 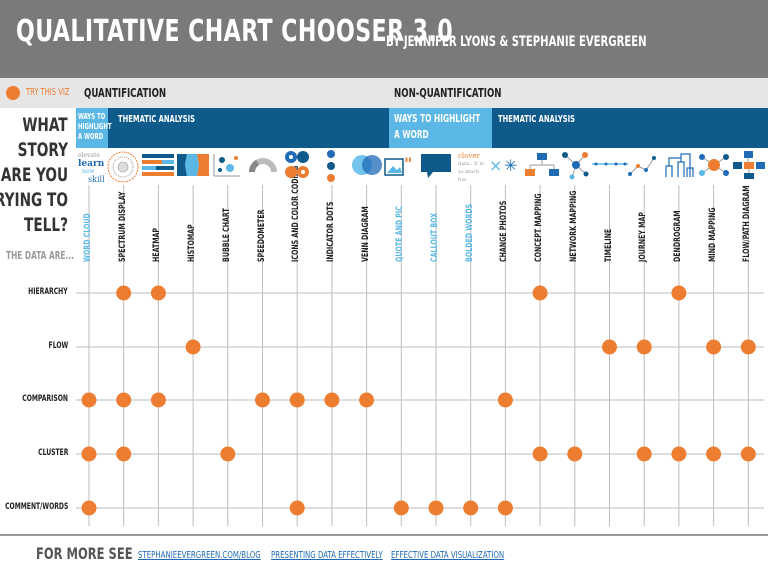 What do you see at coordinates (58, 346) in the screenshot?
I see `row-label: FLOW` at bounding box center [58, 346].